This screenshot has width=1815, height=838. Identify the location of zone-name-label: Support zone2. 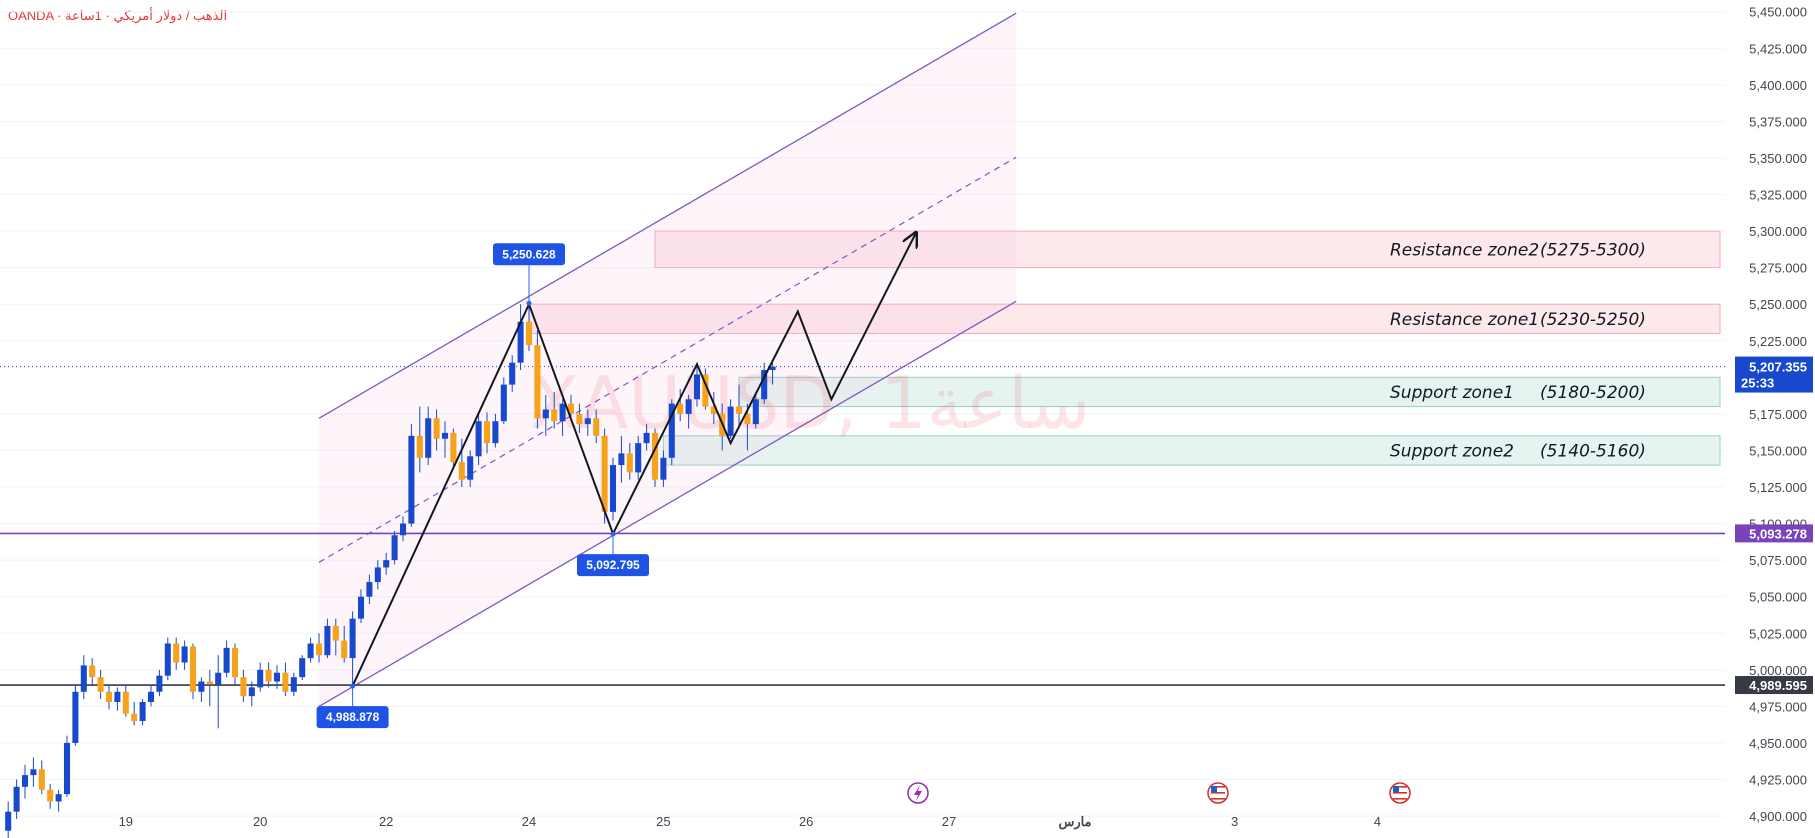
(1452, 451).